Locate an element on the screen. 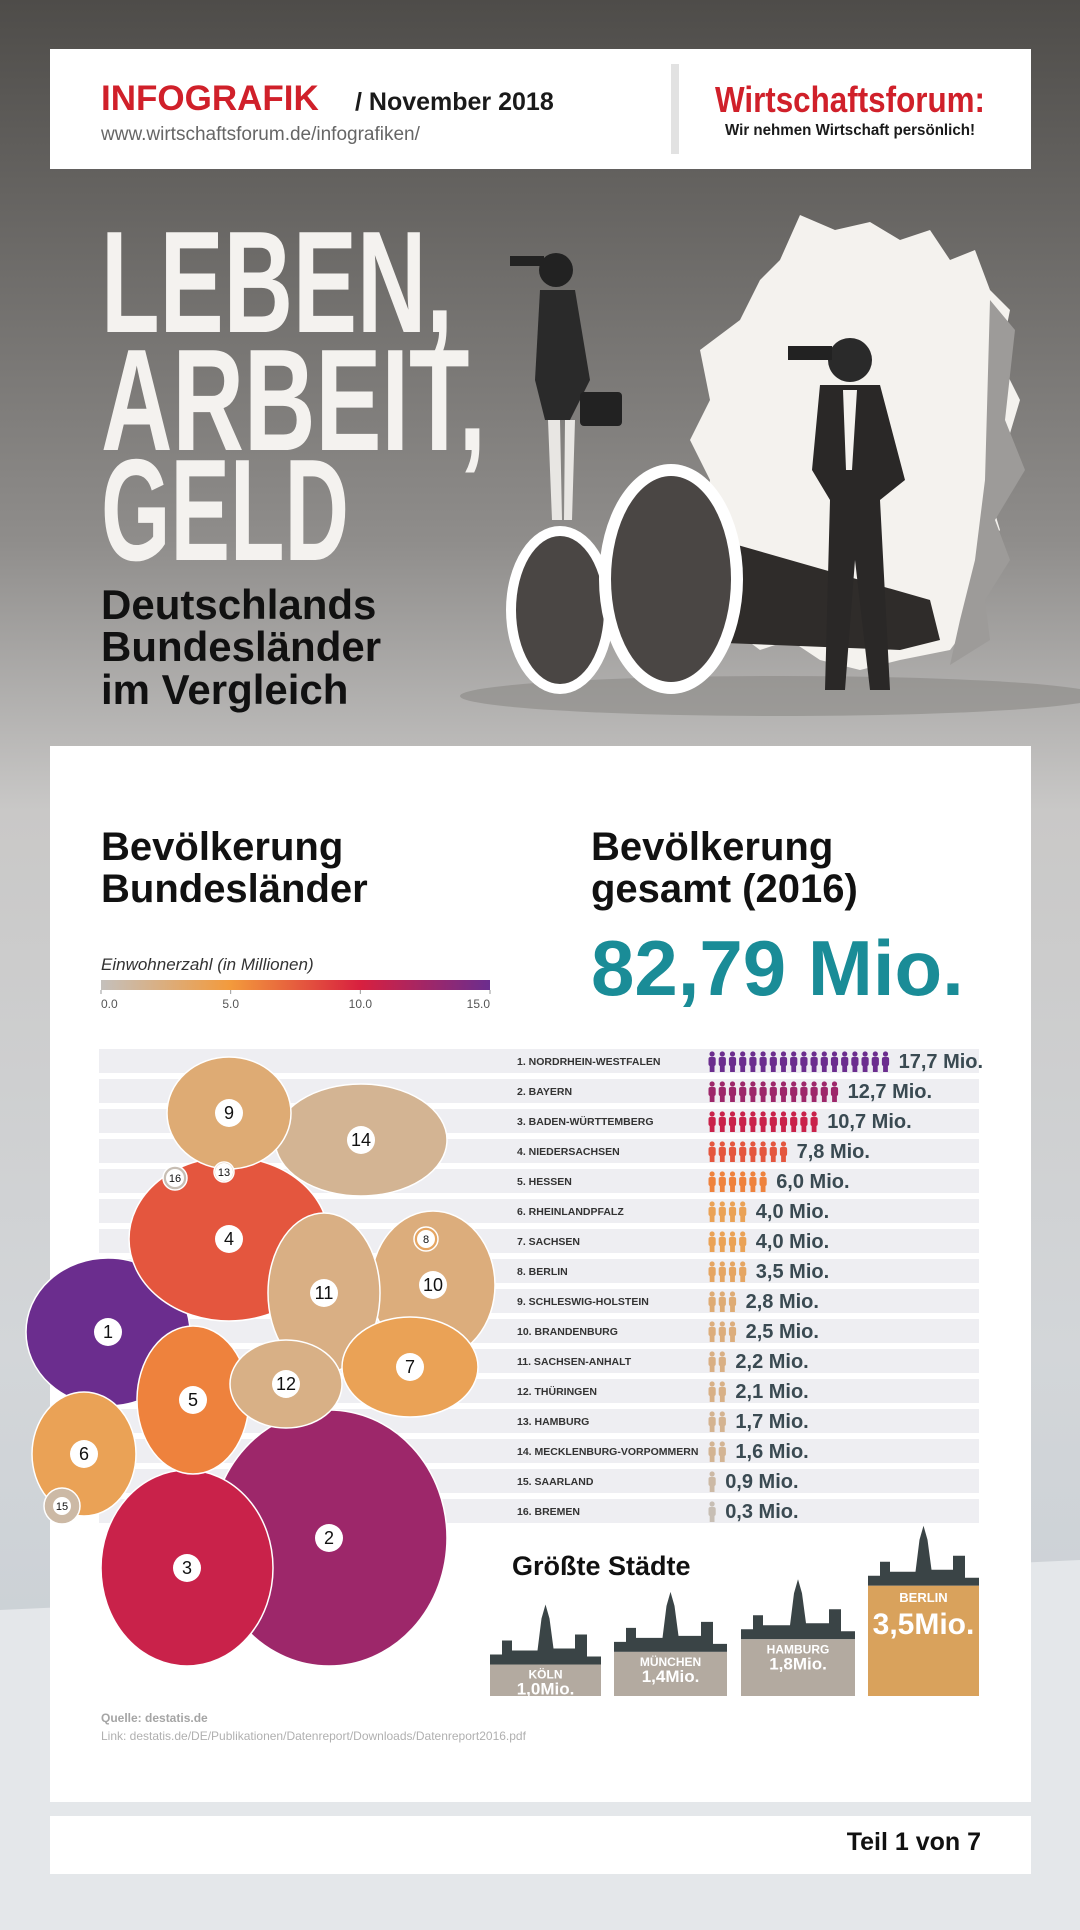 Image resolution: width=1080 pixels, height=1930 pixels. value-label: 1,6 Mio. is located at coordinates (771, 1452).